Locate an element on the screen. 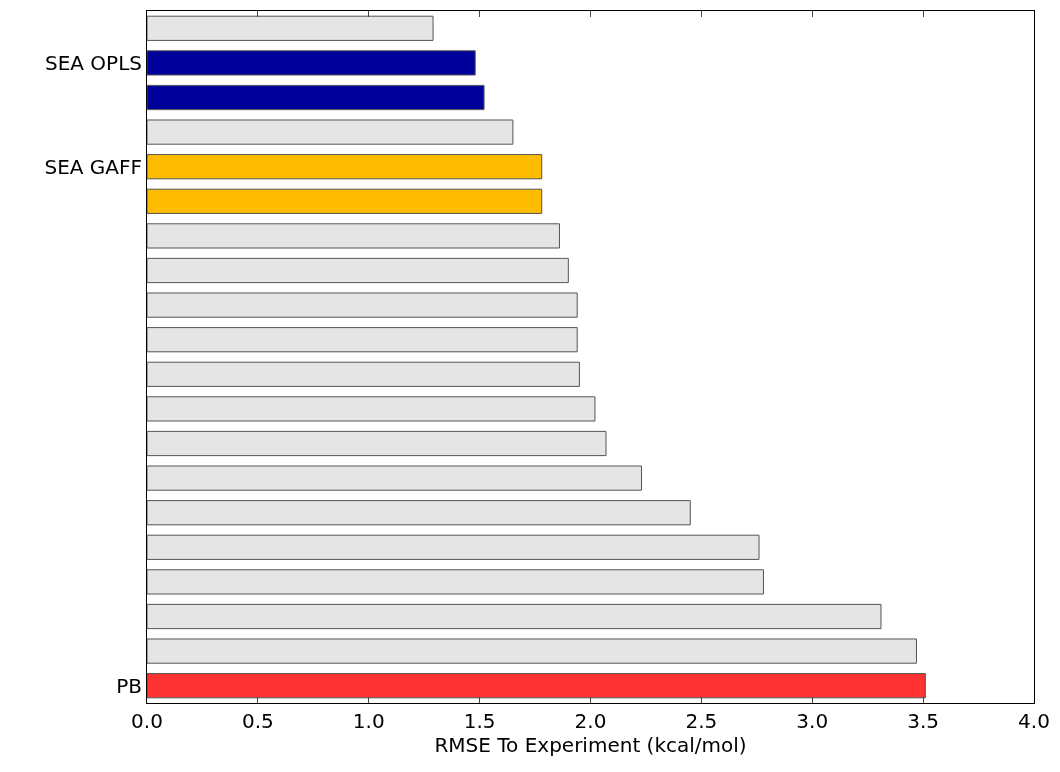 This screenshot has height=772, width=1060. x-tick-label: 0.5 is located at coordinates (257, 721).